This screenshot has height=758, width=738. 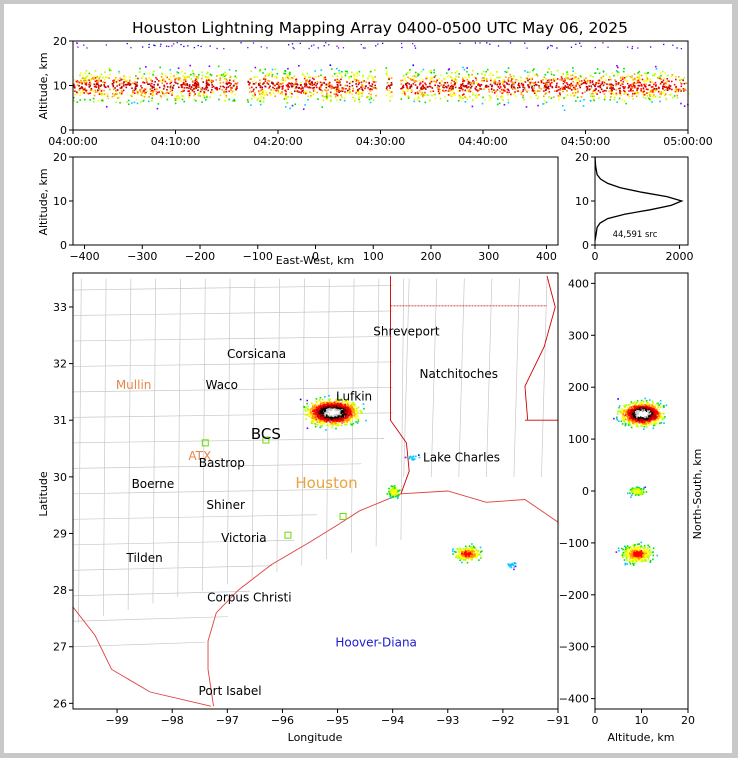 What do you see at coordinates (346, 410) in the screenshot?
I see `map-source-point` at bounding box center [346, 410].